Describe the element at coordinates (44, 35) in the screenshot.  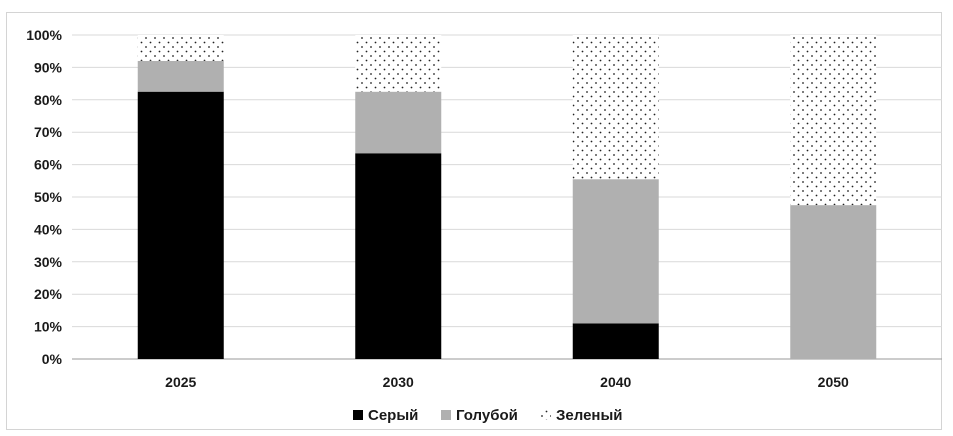
I see `y-tick-label: 100%` at that location.